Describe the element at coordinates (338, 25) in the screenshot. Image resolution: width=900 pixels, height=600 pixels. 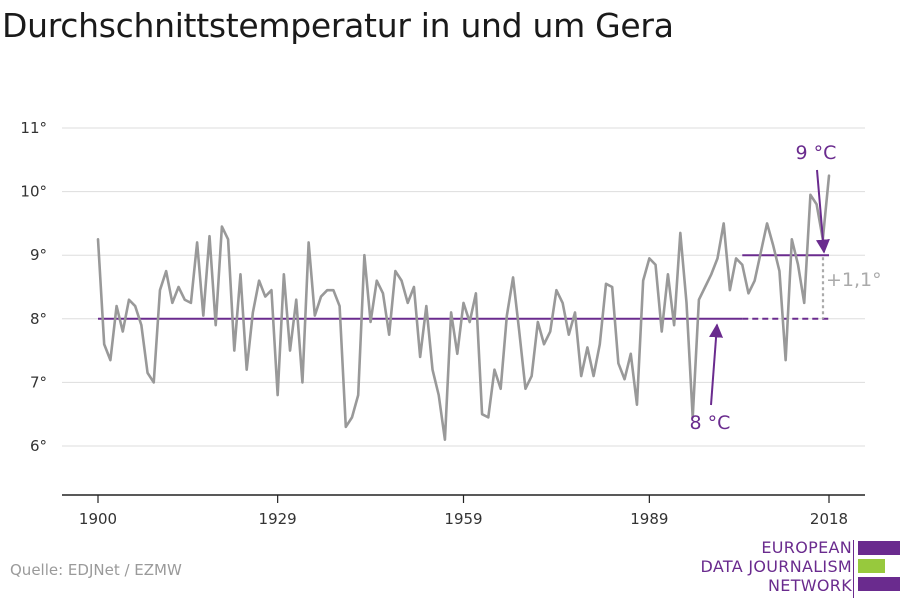
I see `chart-title: Durchschnittstemperatur in und um Gera` at that location.